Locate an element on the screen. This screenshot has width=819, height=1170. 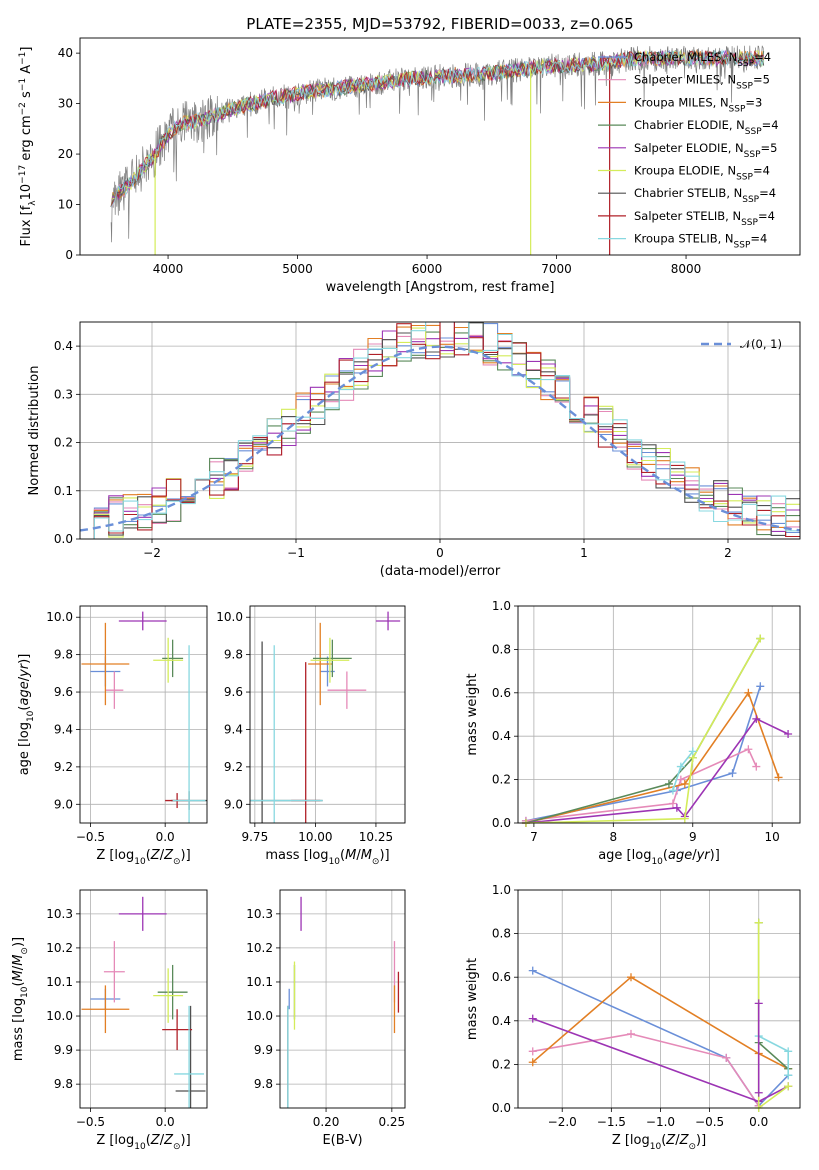
label-part: −2 is located at coordinates (23, 108).